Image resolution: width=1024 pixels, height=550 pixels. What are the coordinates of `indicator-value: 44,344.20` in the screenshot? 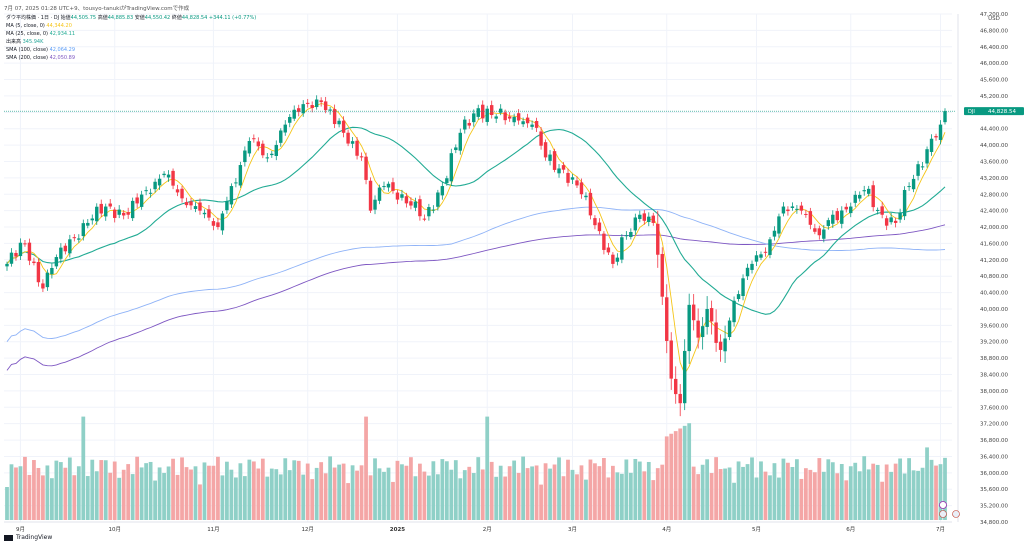 It's located at (59, 26).